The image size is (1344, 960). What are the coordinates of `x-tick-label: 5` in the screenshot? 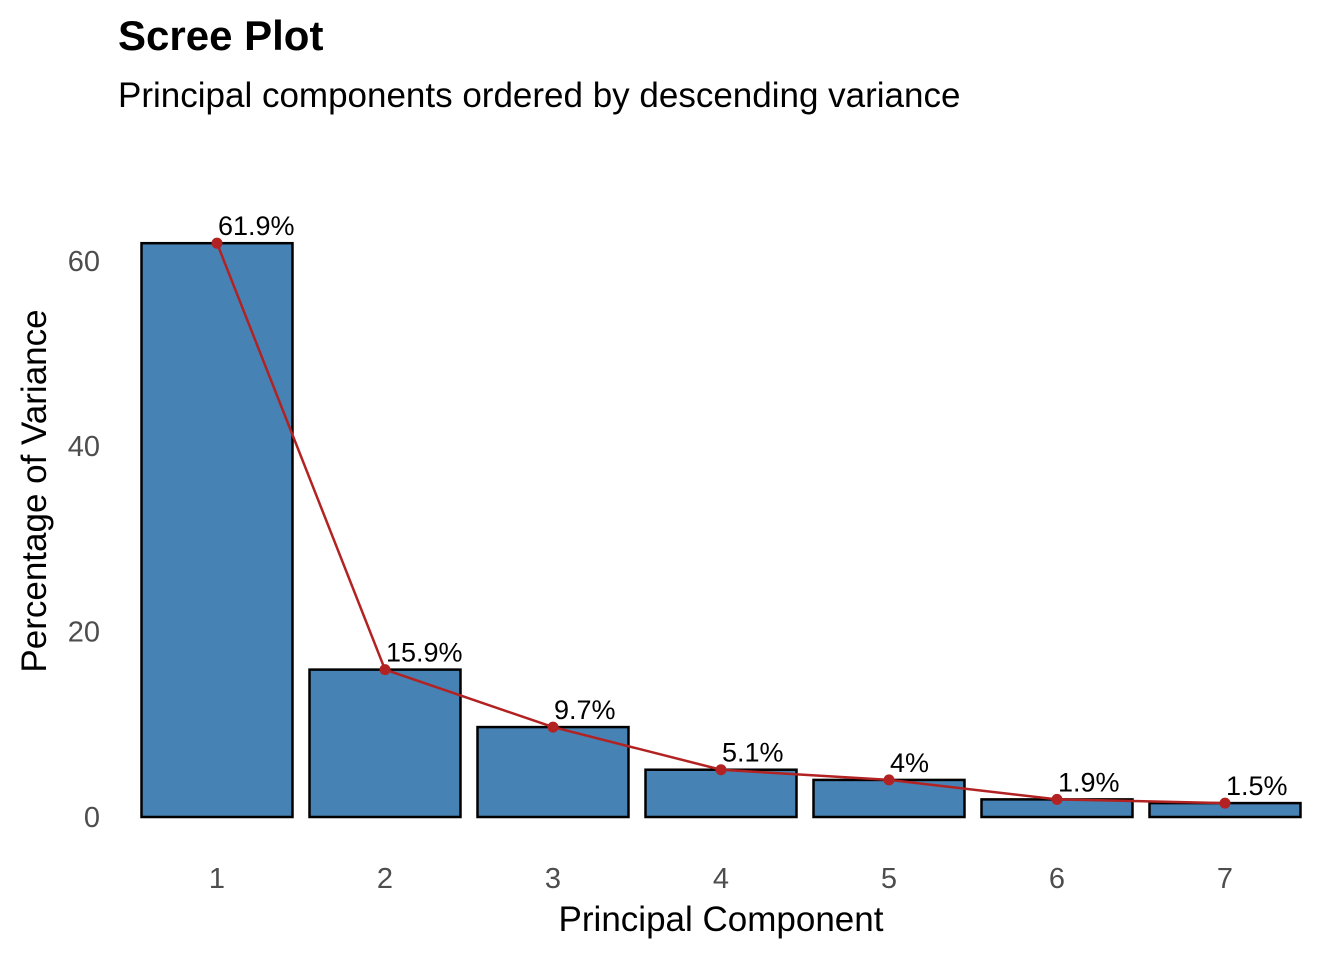 It's located at (889, 879).